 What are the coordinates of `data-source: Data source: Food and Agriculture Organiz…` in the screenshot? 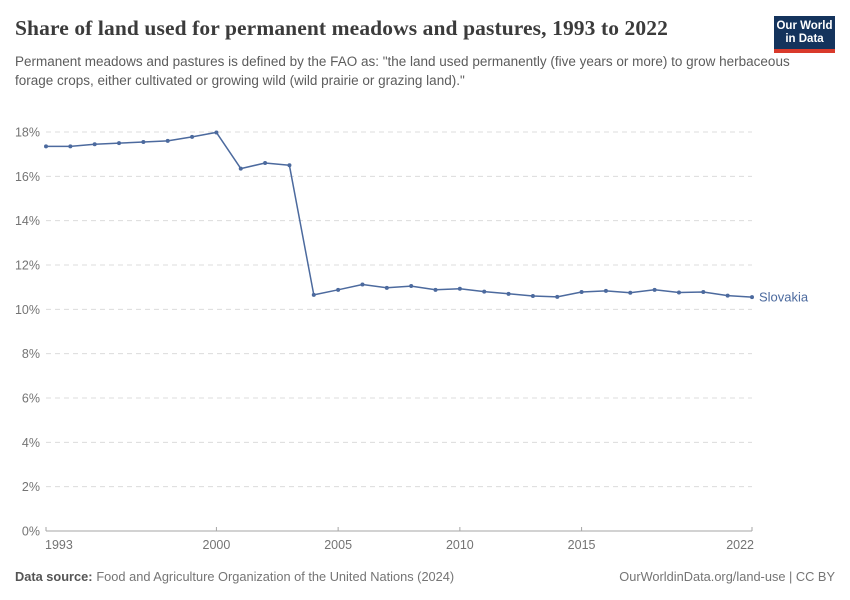 It's located at (234, 577).